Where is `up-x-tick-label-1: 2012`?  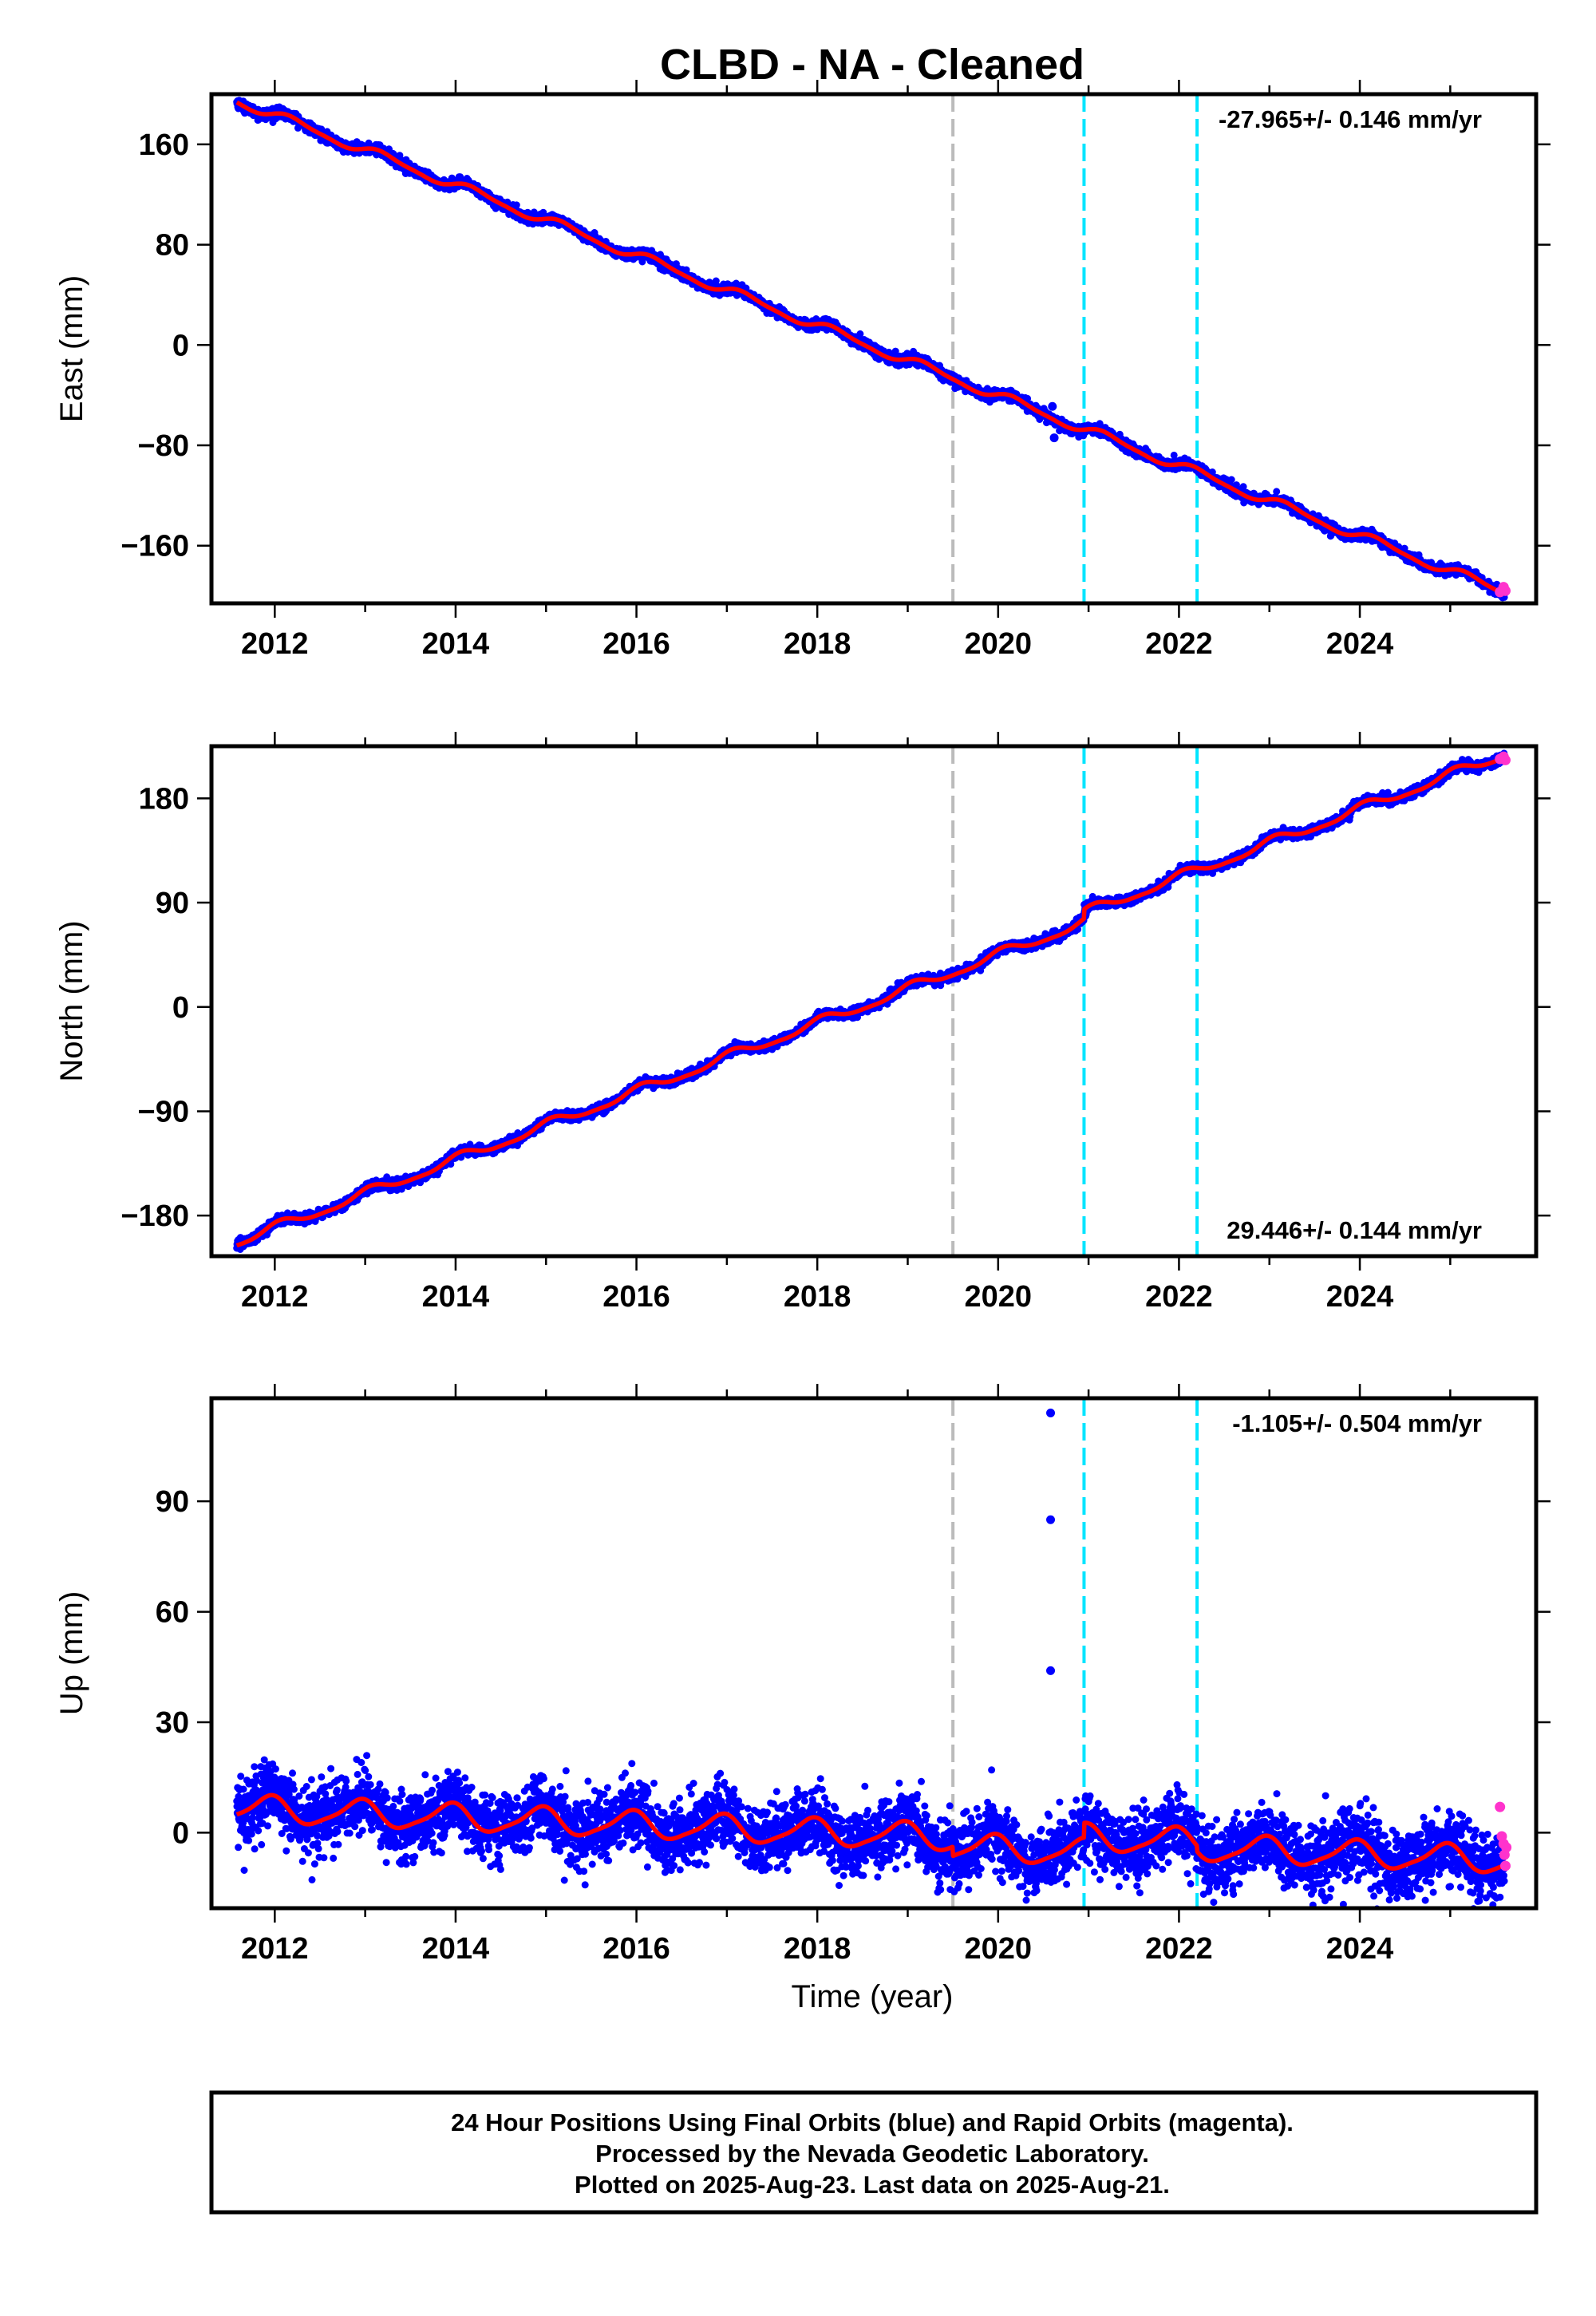
up-x-tick-label-1: 2012 is located at coordinates (275, 1949).